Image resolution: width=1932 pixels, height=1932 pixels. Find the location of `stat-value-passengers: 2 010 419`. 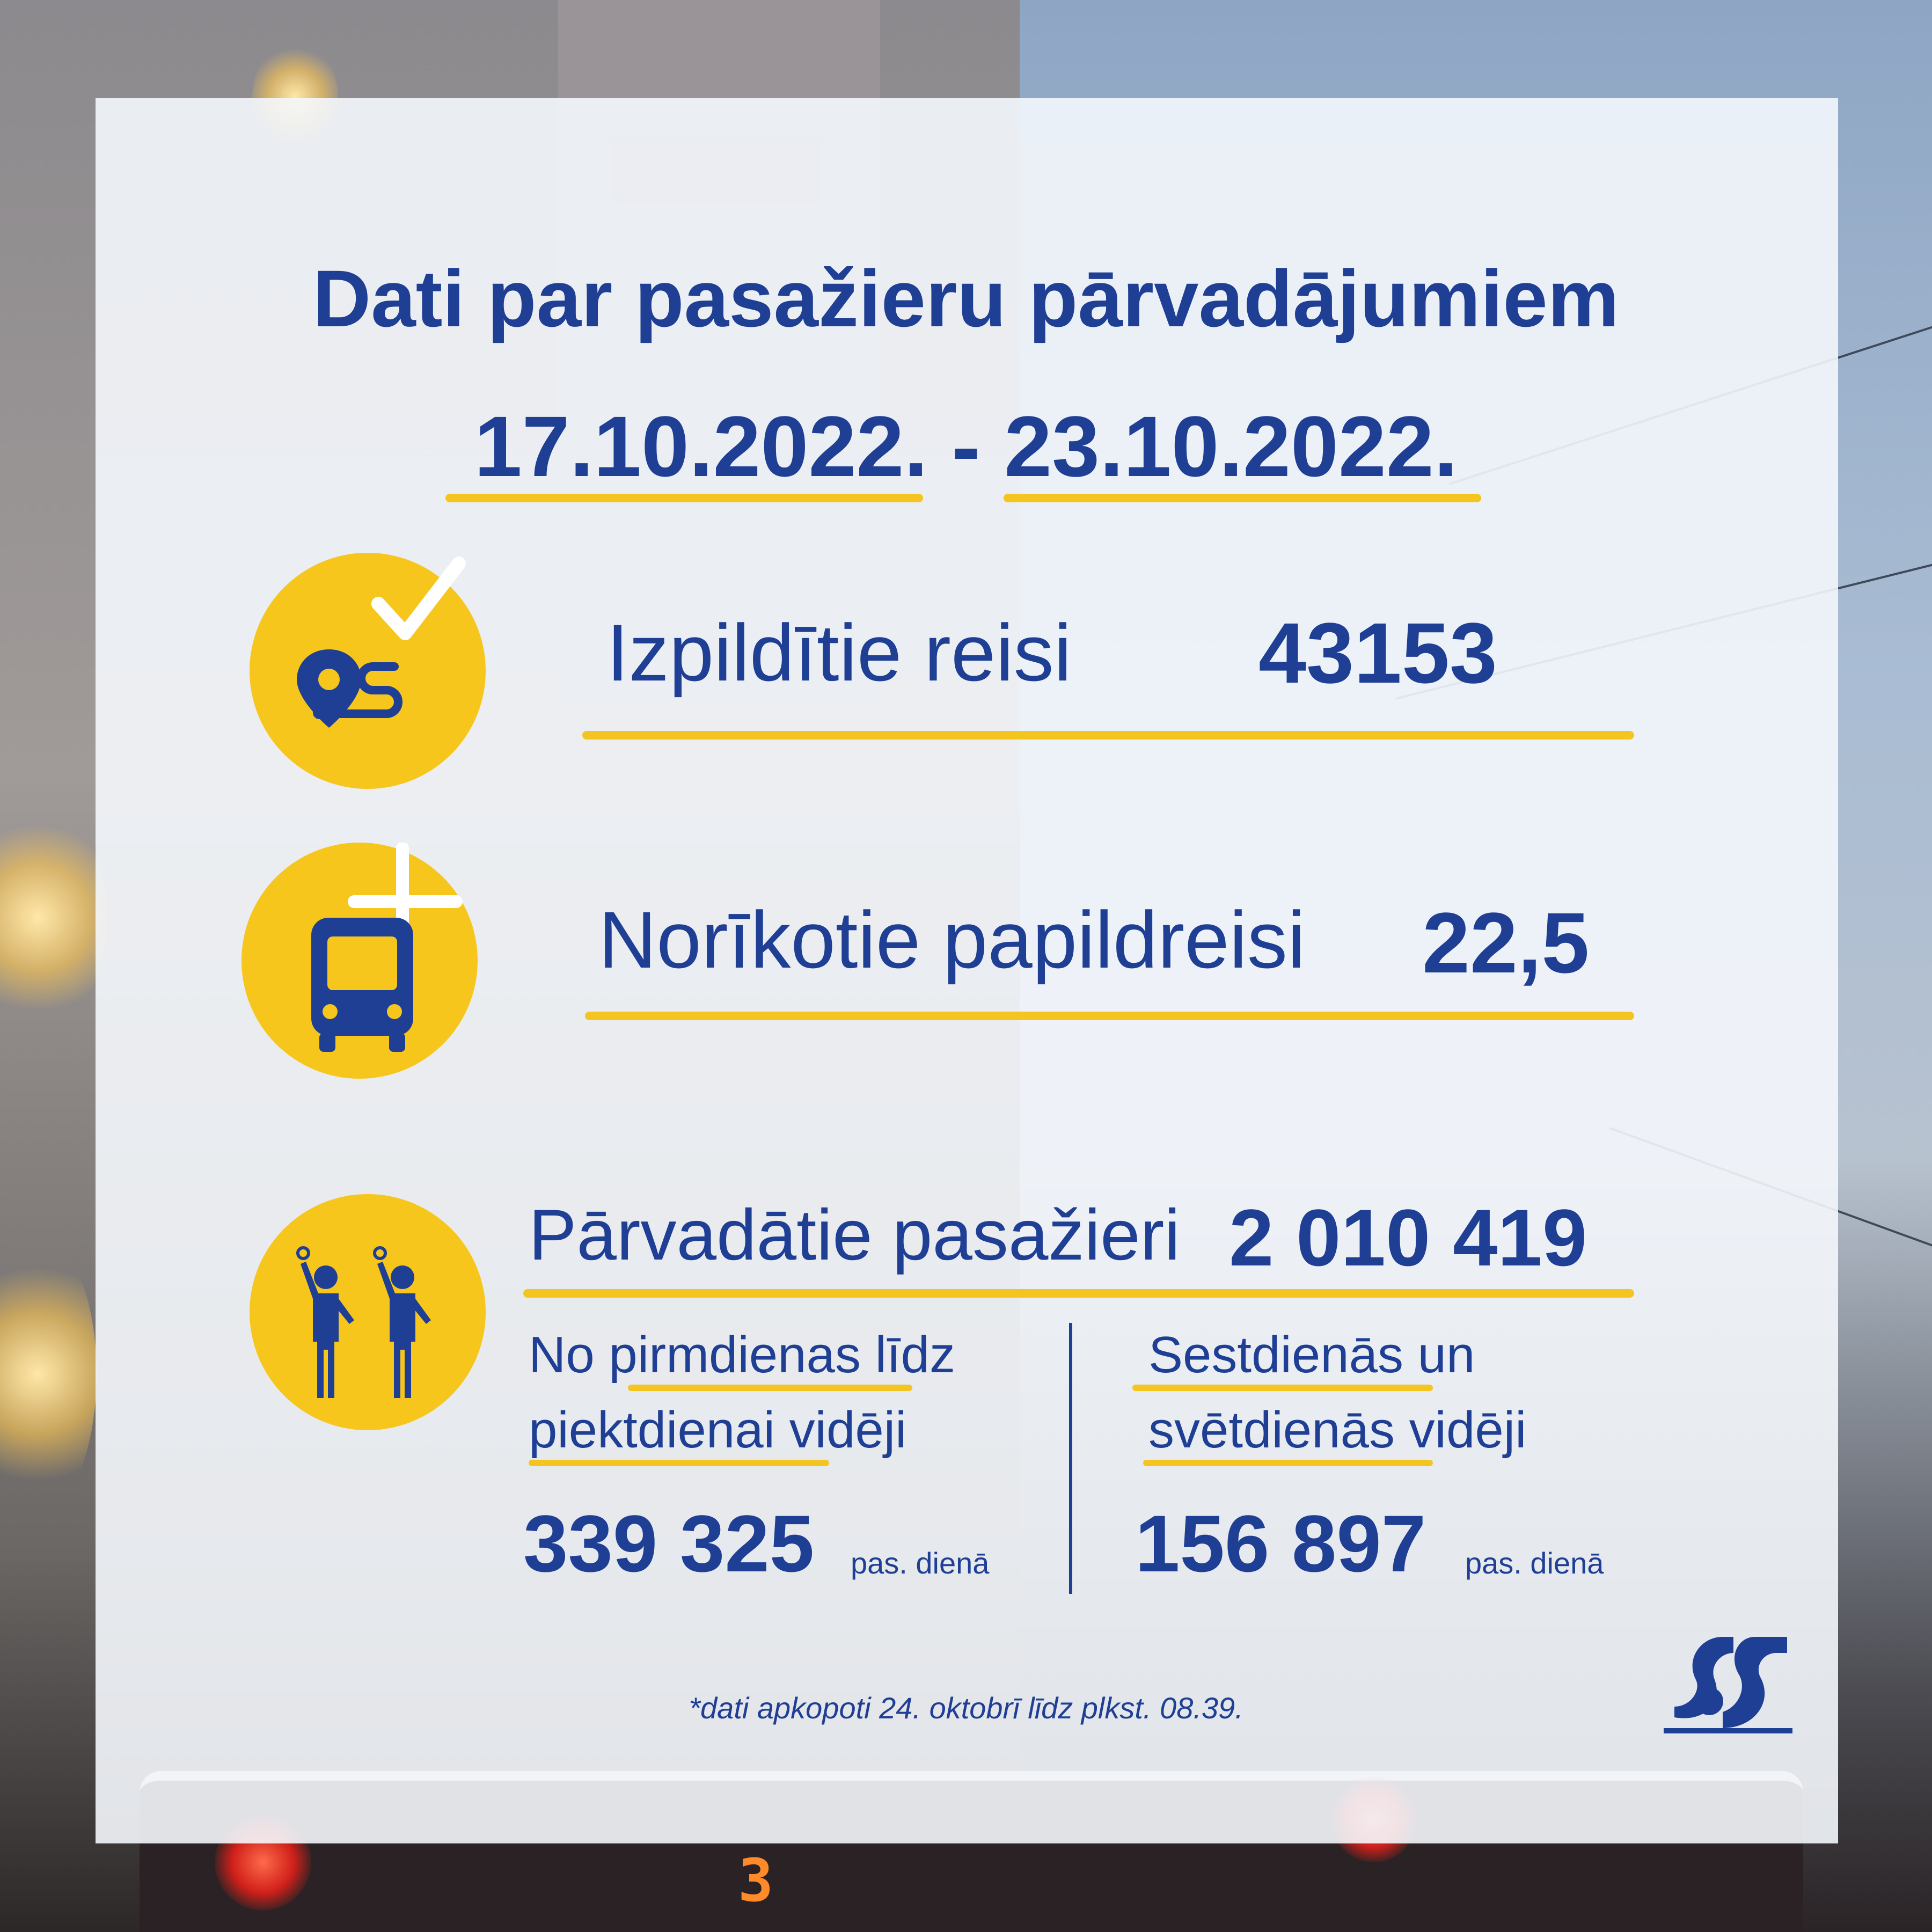

stat-value-passengers: 2 010 419 is located at coordinates (1408, 1237).